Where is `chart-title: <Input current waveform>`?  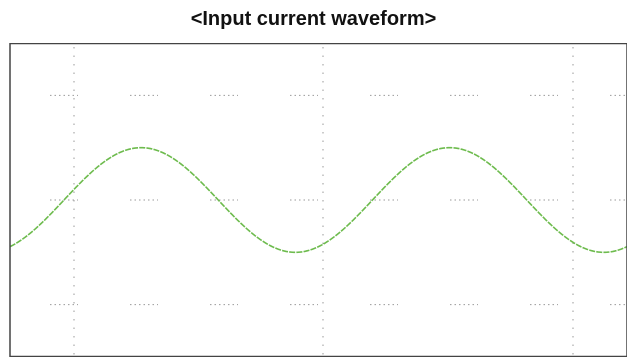 chart-title: <Input current waveform> is located at coordinates (313, 19).